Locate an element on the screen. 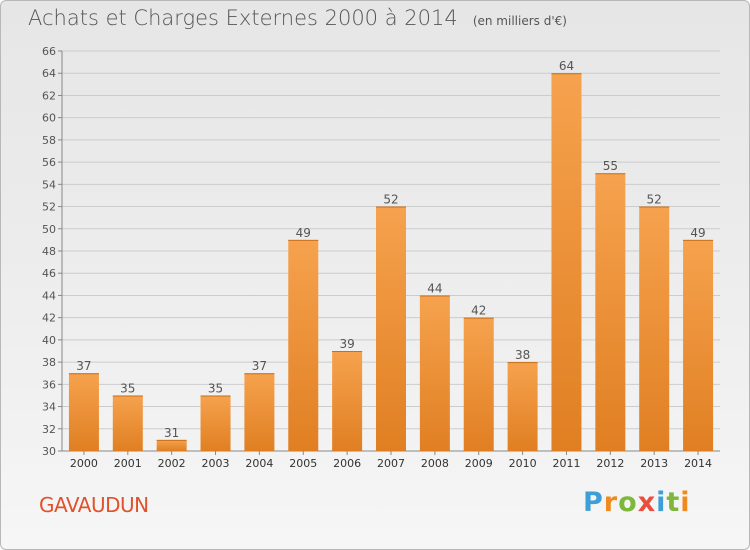  chart-title: Achats et Charges Externes 2000 à 2014 is located at coordinates (243, 18).